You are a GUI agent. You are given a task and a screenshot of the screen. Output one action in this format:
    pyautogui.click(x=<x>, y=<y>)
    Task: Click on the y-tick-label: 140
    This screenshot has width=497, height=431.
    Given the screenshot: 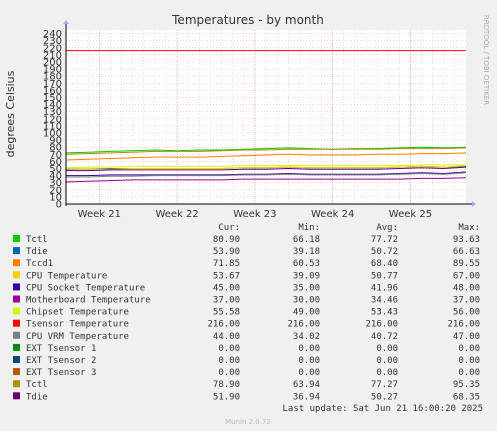 What is the action you would take?
    pyautogui.click(x=52, y=105)
    